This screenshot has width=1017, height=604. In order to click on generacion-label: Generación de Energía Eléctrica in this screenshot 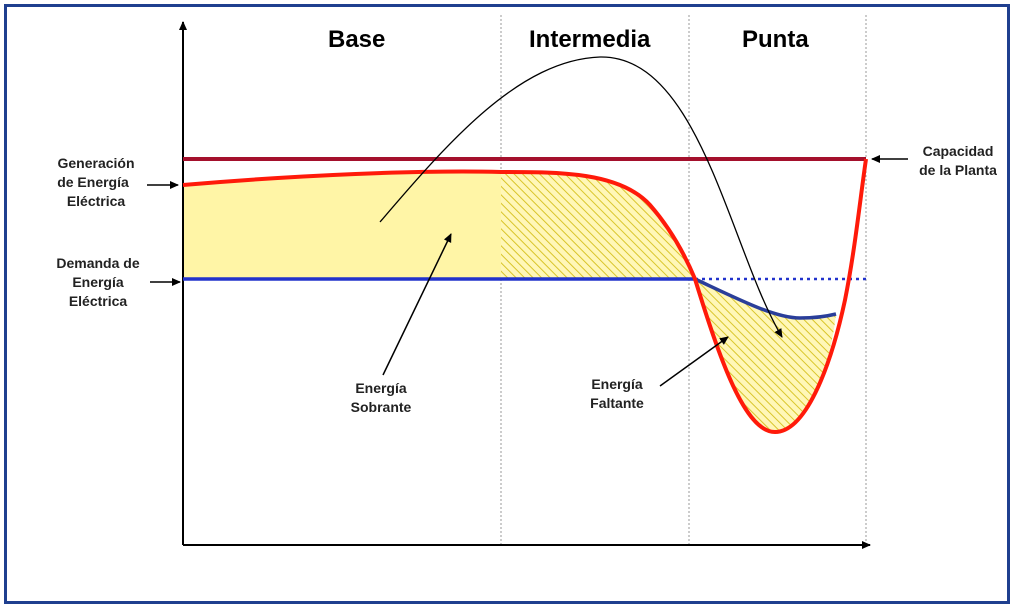, I will do `click(96, 182)`.